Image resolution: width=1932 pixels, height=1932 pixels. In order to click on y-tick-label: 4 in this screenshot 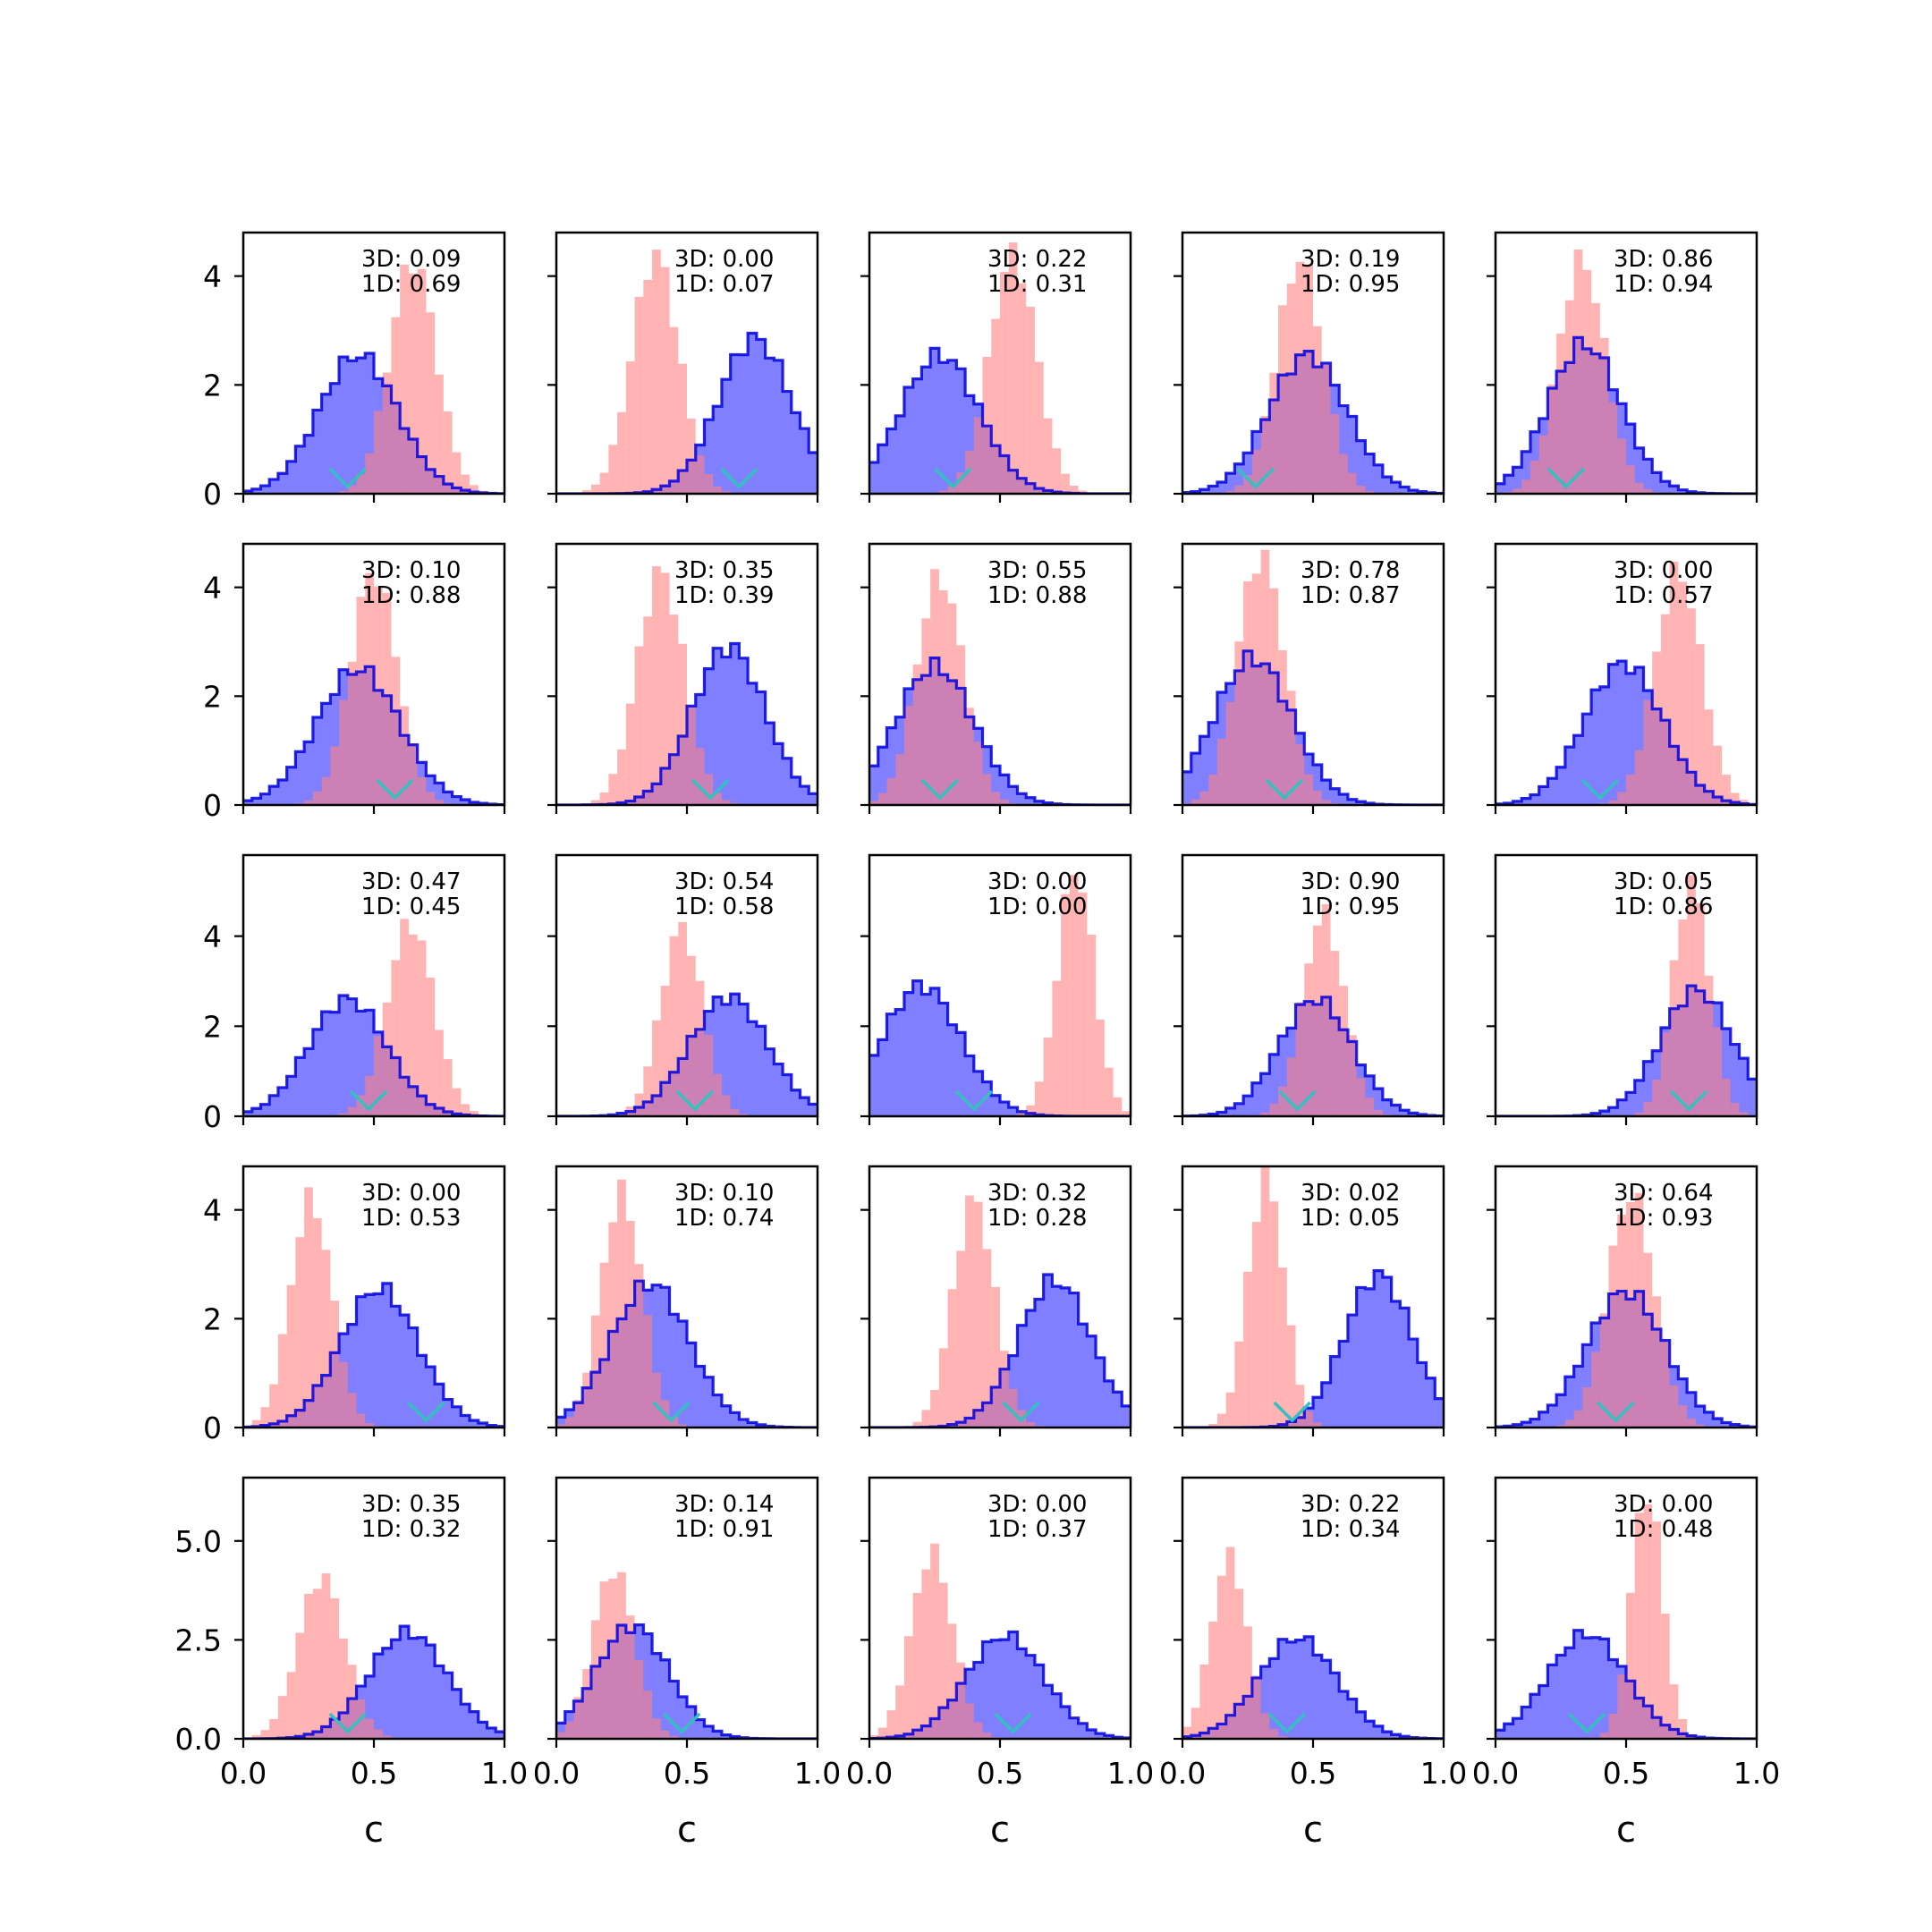, I will do `click(212, 936)`.